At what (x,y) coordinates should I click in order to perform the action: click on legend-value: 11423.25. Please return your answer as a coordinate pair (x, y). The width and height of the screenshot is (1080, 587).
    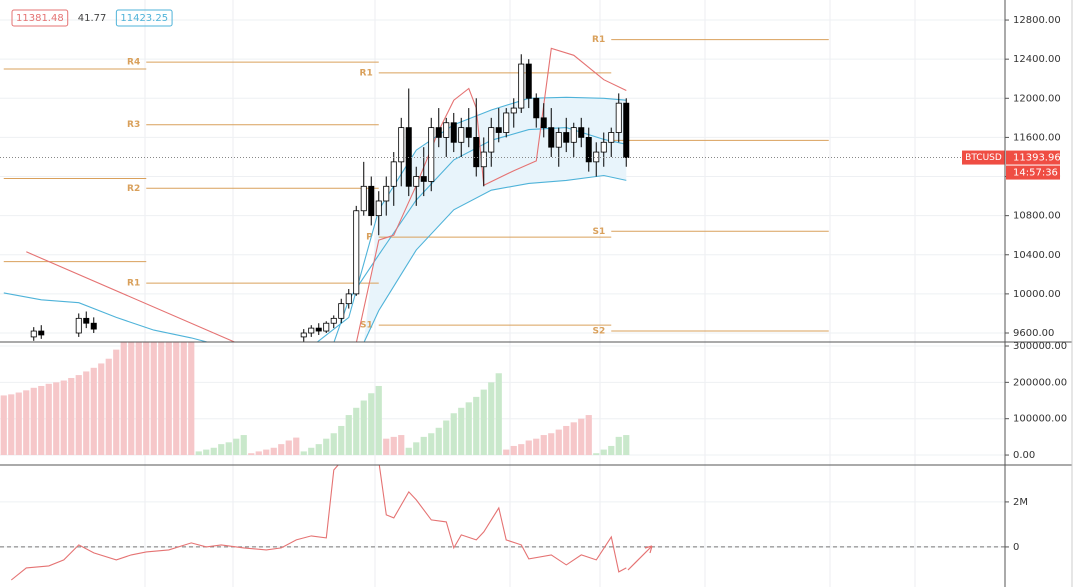
    Looking at the image, I should click on (144, 18).